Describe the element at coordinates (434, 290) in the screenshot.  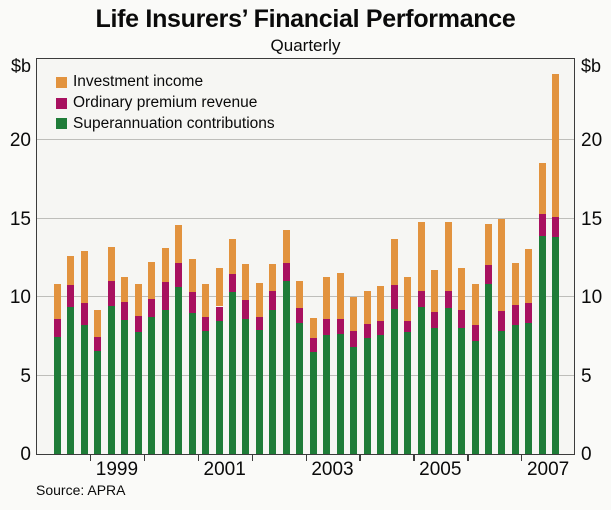
I see `segment-2005Q2-investment` at that location.